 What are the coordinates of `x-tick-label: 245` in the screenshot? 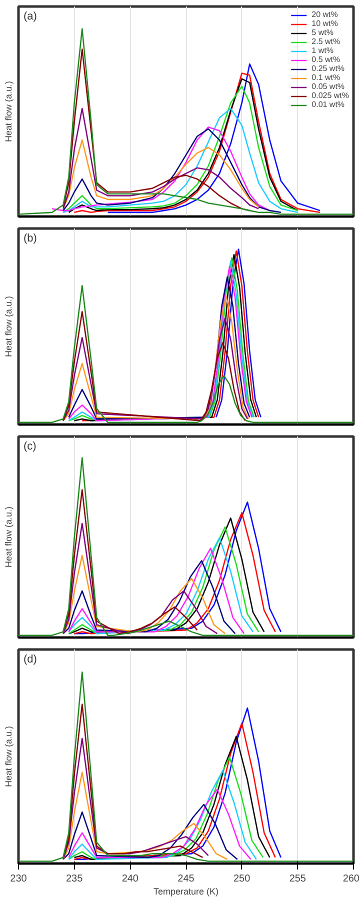 It's located at (186, 879).